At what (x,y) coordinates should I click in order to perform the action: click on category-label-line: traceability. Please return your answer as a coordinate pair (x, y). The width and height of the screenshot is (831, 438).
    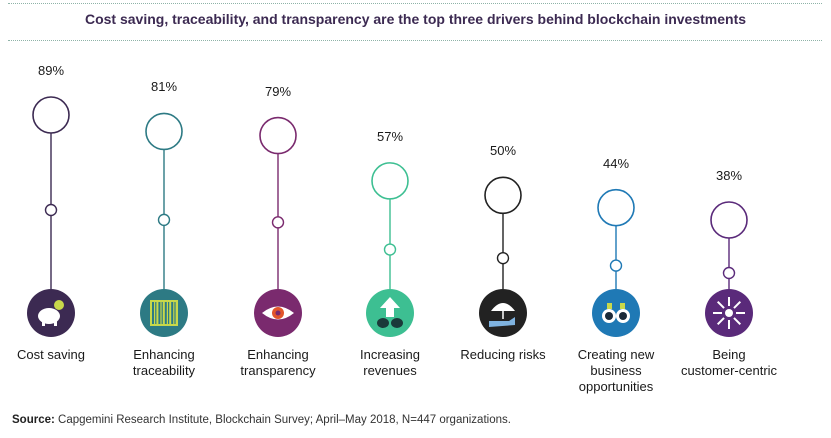
    Looking at the image, I should click on (164, 370).